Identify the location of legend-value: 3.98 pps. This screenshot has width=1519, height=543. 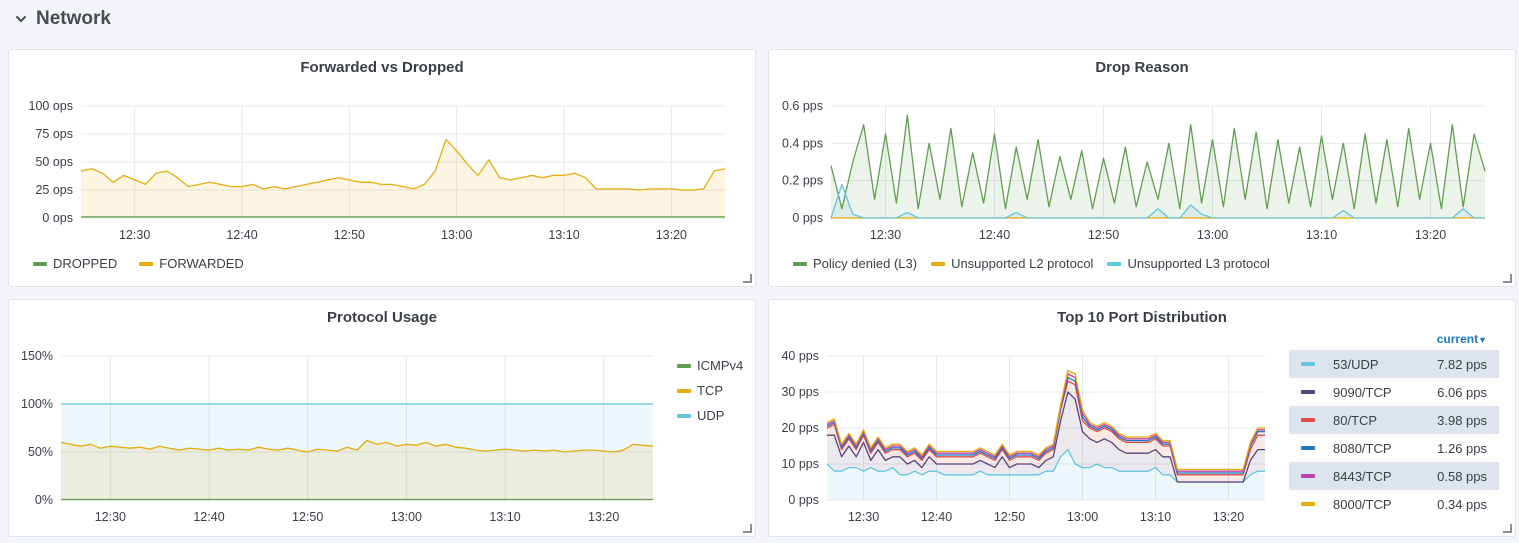
(1462, 420).